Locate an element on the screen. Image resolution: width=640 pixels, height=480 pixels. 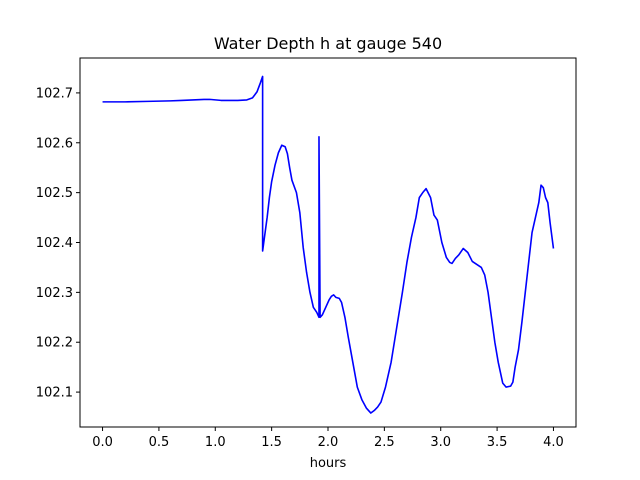
y-tick-label: 102.4 is located at coordinates (54, 243).